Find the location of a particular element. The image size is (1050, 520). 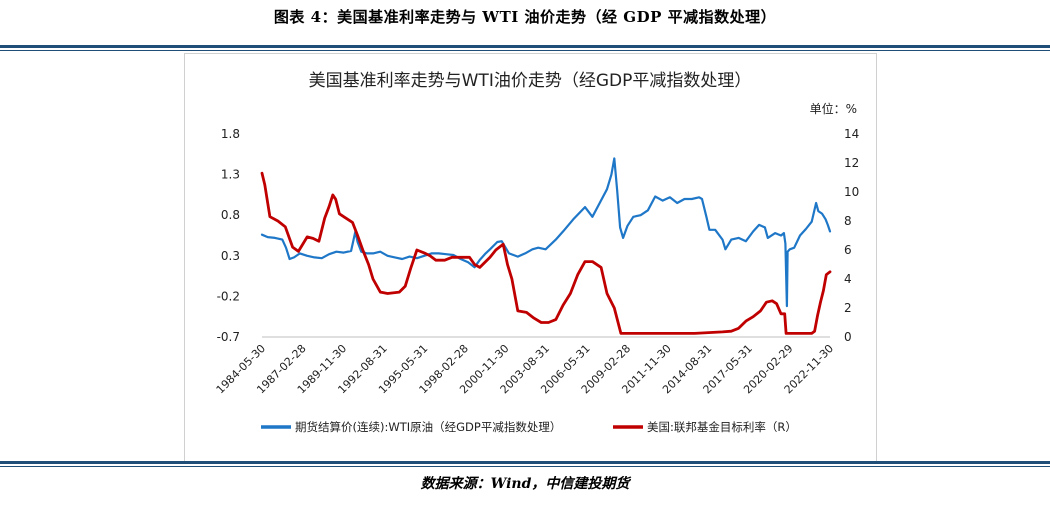

chart-title: 美国基准利率走势与WTI油价走势（经GDP平减指数处理） is located at coordinates (530, 81).